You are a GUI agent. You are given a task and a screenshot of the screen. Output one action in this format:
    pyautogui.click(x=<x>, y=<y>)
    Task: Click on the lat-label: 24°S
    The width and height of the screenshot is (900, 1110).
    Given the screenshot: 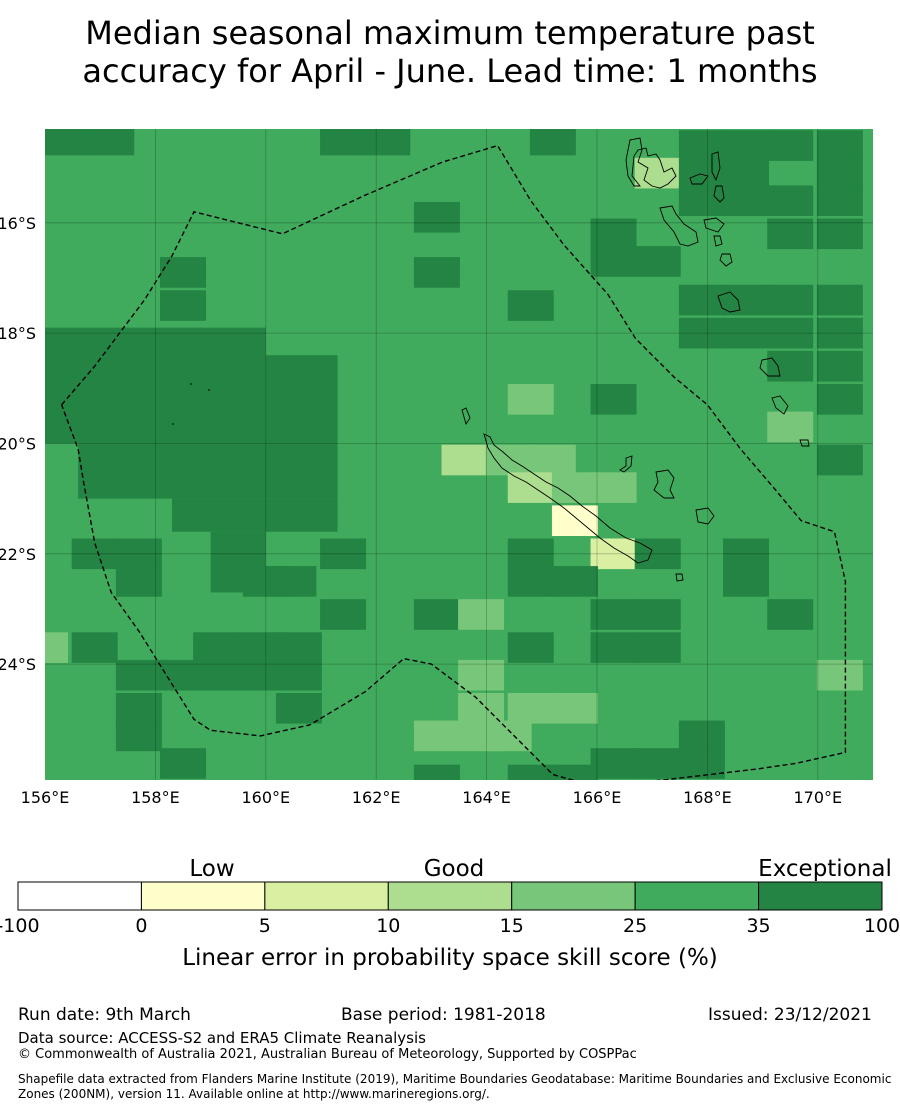 What is the action you would take?
    pyautogui.click(x=18, y=664)
    